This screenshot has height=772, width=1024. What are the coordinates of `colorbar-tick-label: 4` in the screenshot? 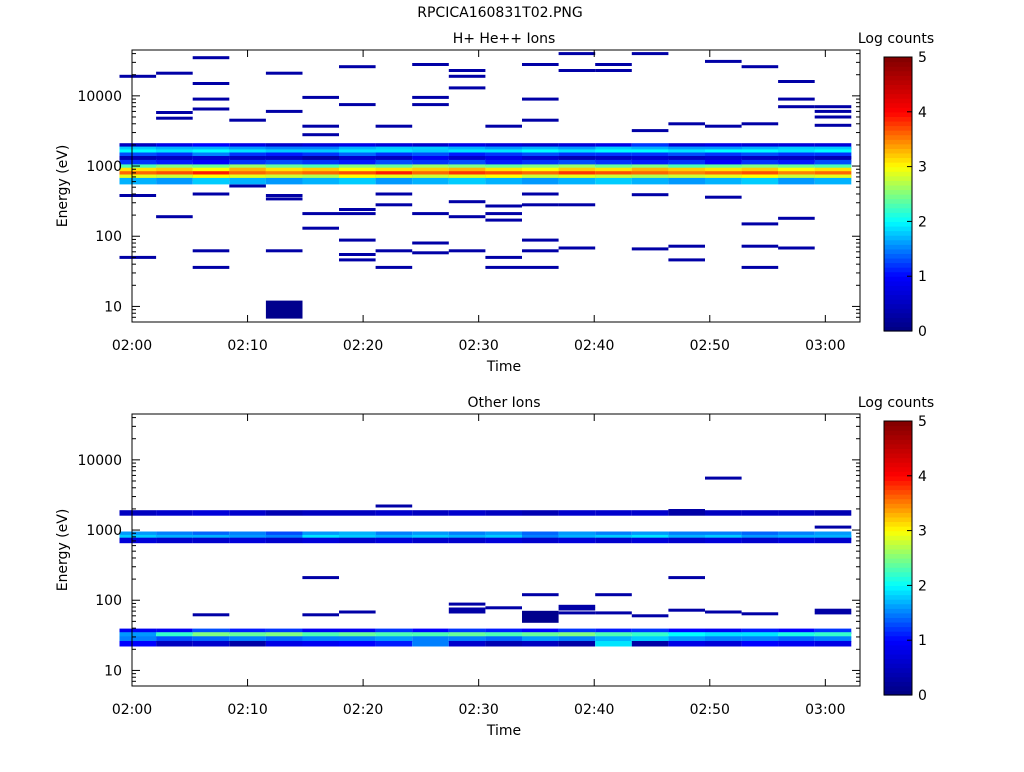 It's located at (922, 113).